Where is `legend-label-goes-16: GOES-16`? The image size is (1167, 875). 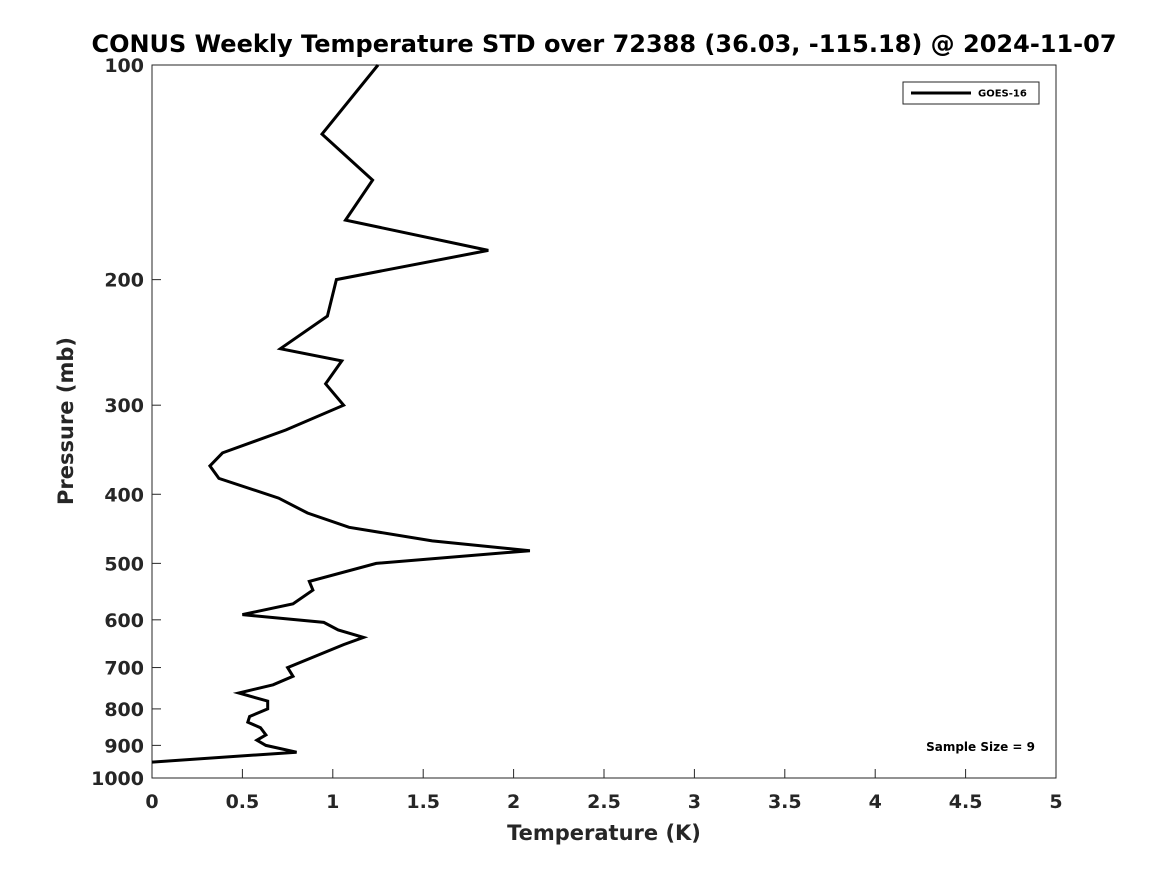
legend-label-goes-16: GOES-16 is located at coordinates (1002, 94).